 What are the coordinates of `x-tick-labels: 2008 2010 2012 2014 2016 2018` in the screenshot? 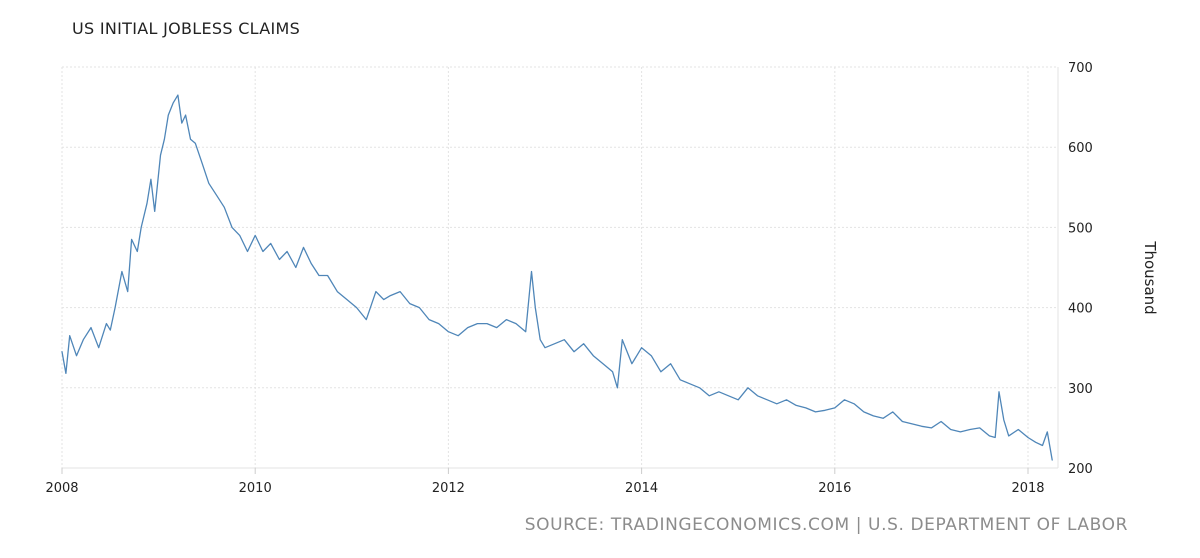 It's located at (544, 488).